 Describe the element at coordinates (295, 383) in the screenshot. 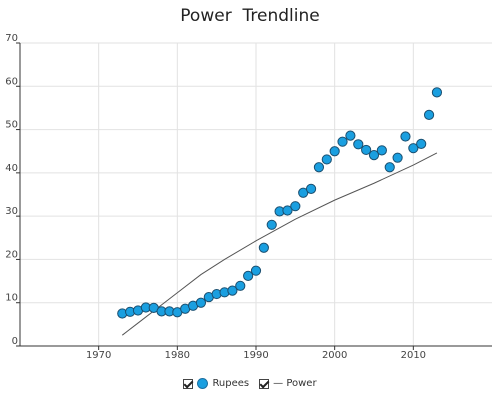

I see `legend-label-power: — Power` at that location.